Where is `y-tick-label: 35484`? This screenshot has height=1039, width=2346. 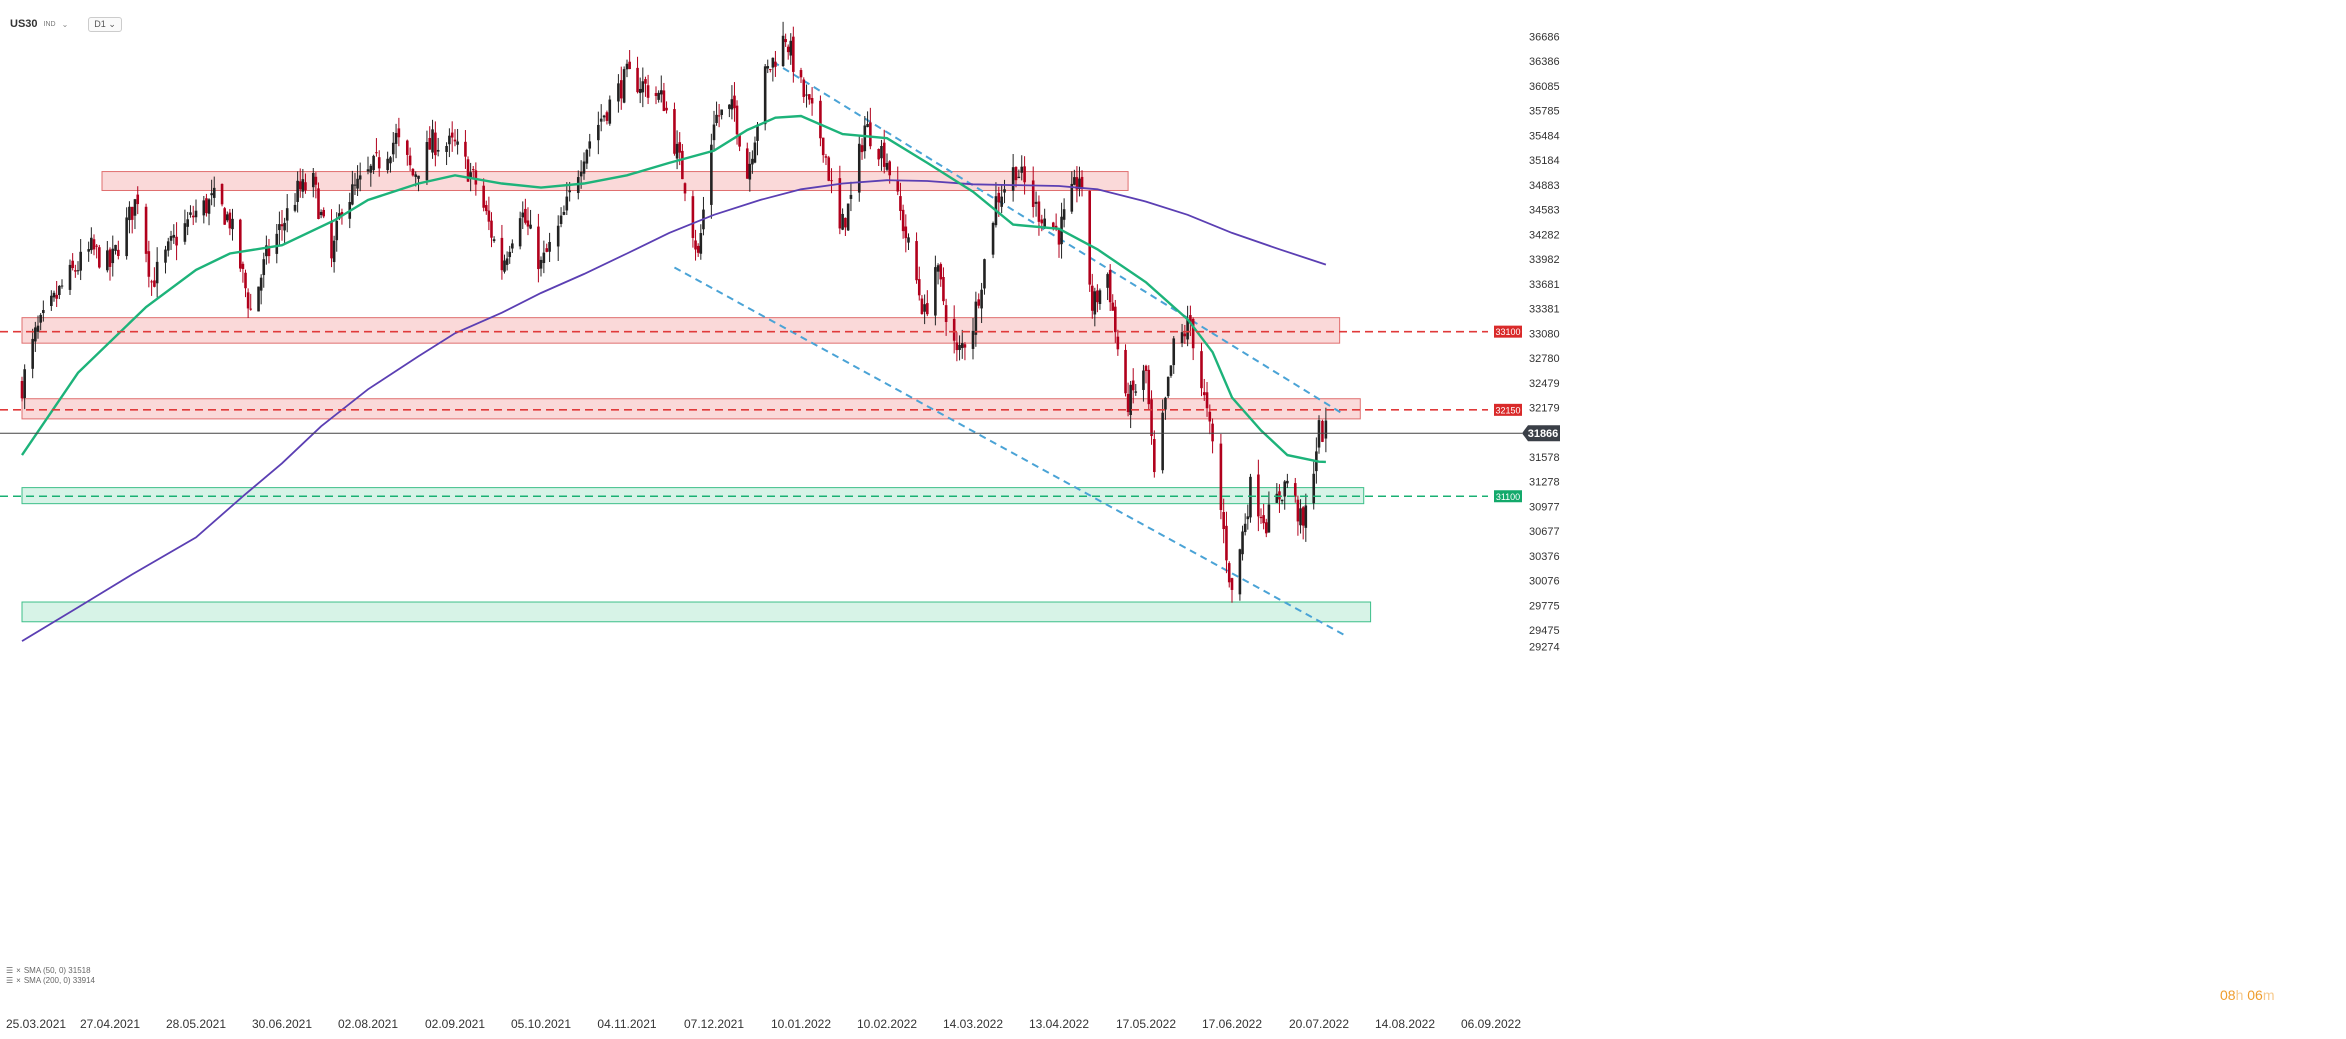 y-tick-label: 35484 is located at coordinates (1544, 136).